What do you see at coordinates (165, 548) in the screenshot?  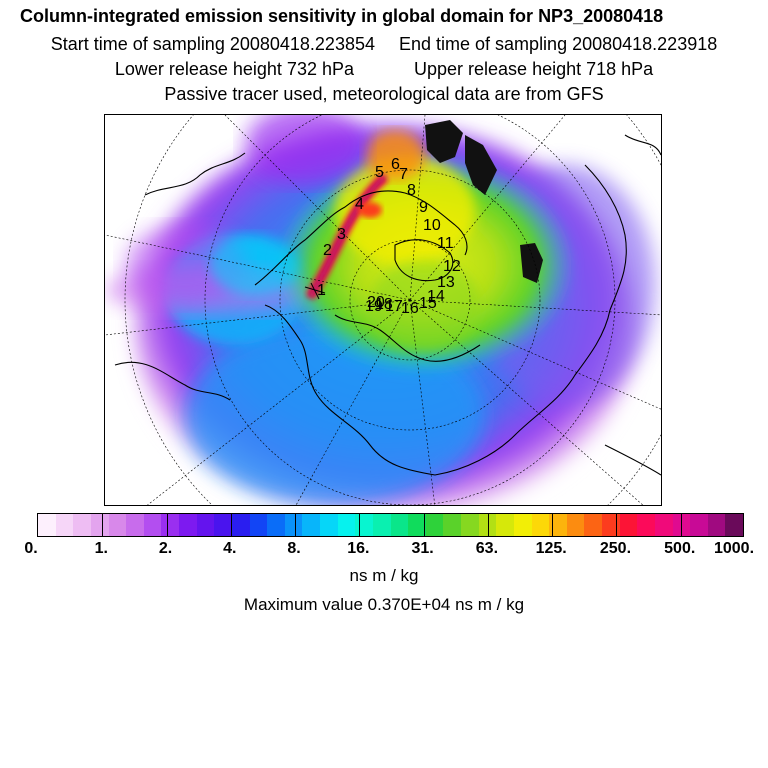 I see `colorbar-tick-label: 2.` at bounding box center [165, 548].